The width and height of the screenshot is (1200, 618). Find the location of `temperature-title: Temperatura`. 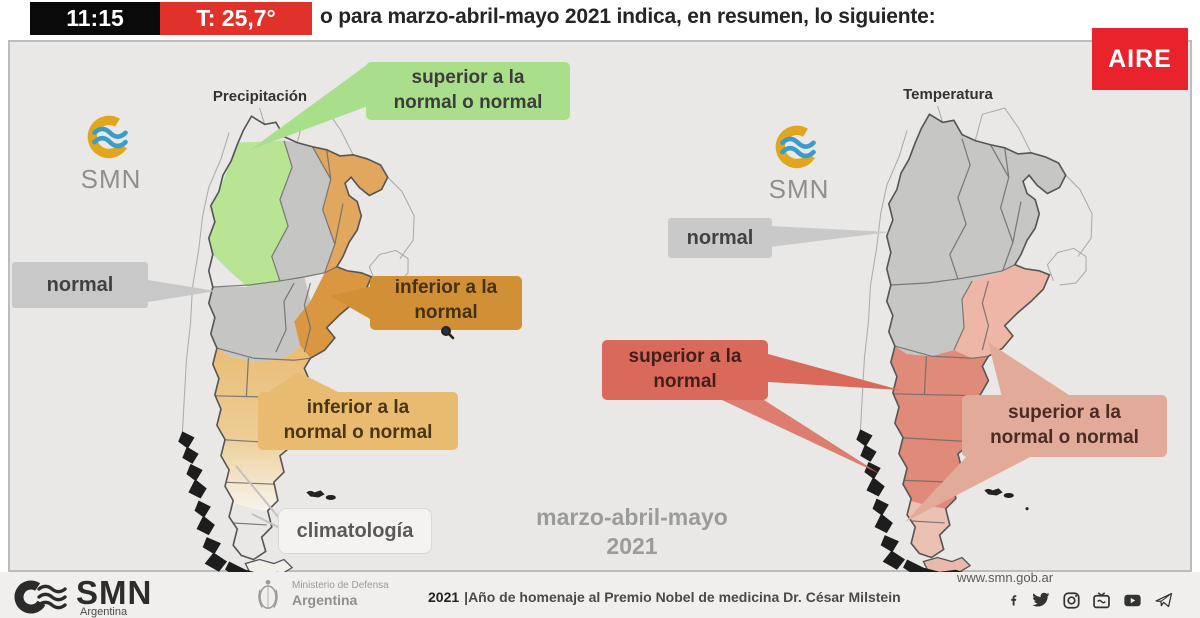

temperature-title: Temperatura is located at coordinates (948, 94).